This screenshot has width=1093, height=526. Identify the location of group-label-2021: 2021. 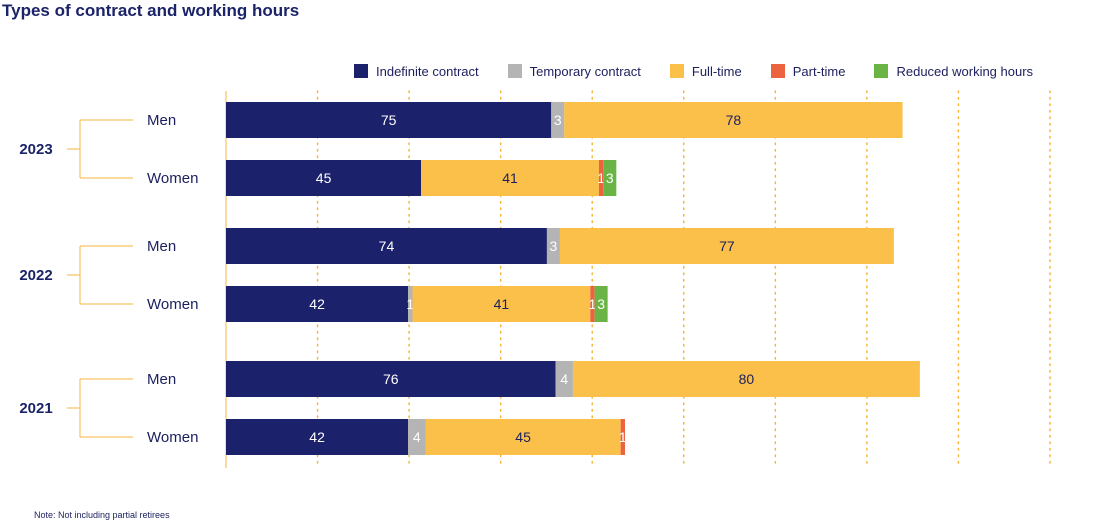
(35, 408).